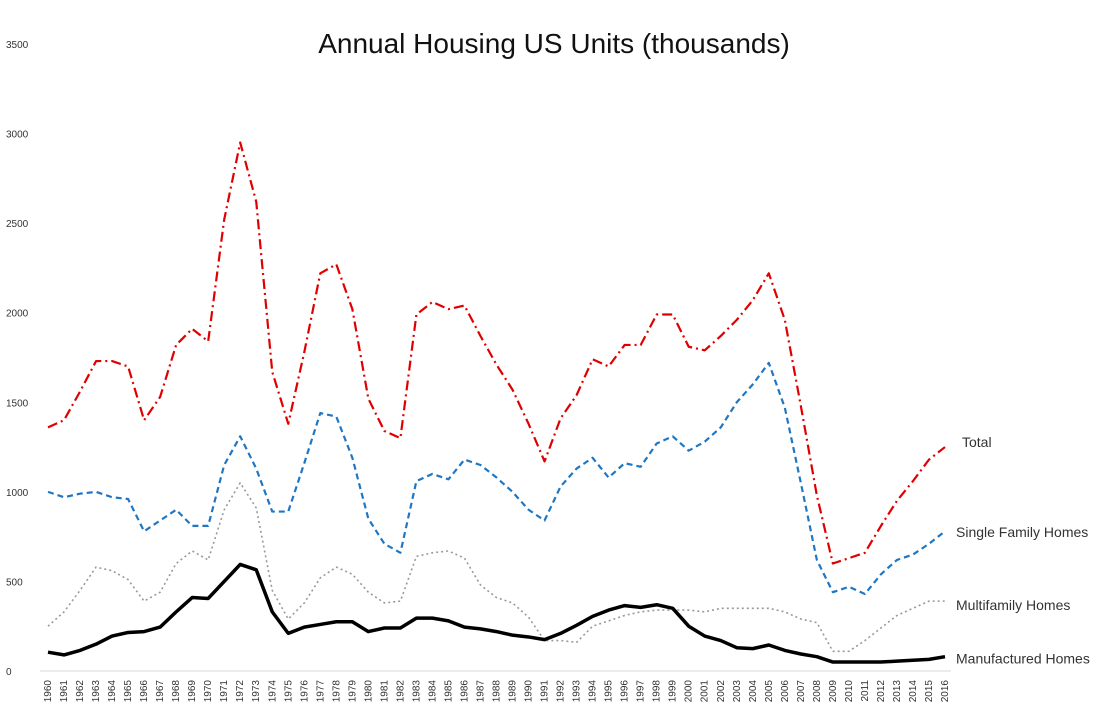 The image size is (1103, 711). What do you see at coordinates (865, 691) in the screenshot?
I see `x-tick-label: 2011` at bounding box center [865, 691].